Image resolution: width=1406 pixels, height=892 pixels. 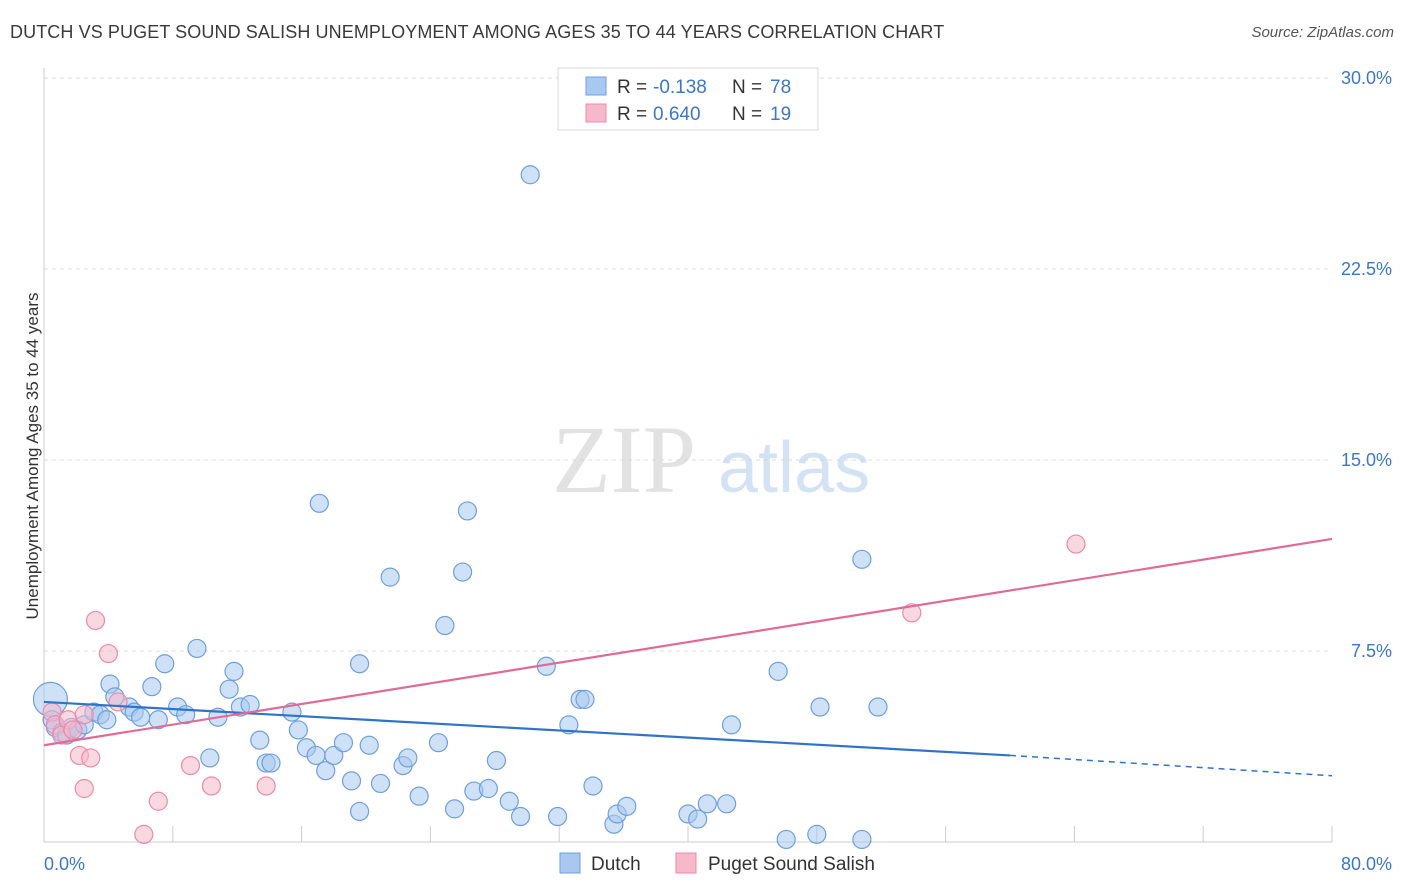 I want to click on bottom-legend-swatch-dutch, so click(x=570, y=863).